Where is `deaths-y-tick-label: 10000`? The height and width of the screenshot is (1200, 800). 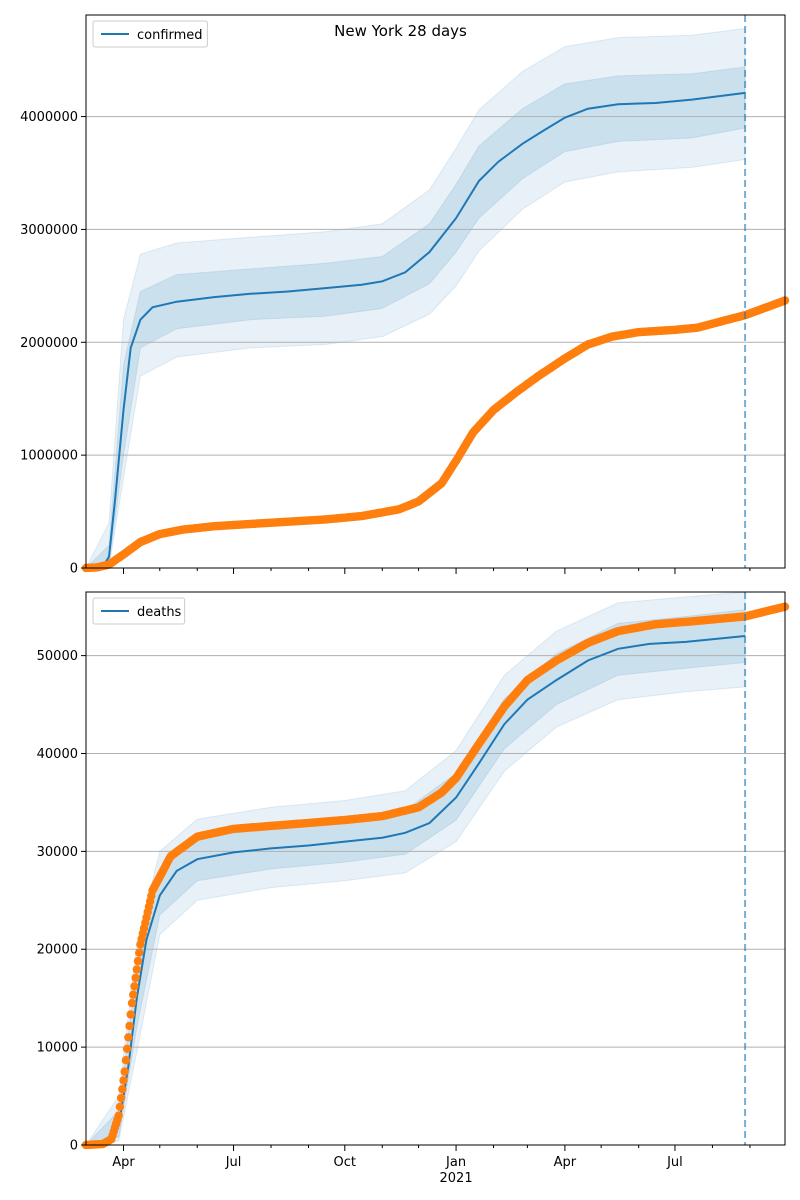
deaths-y-tick-label: 10000 is located at coordinates (57, 1048).